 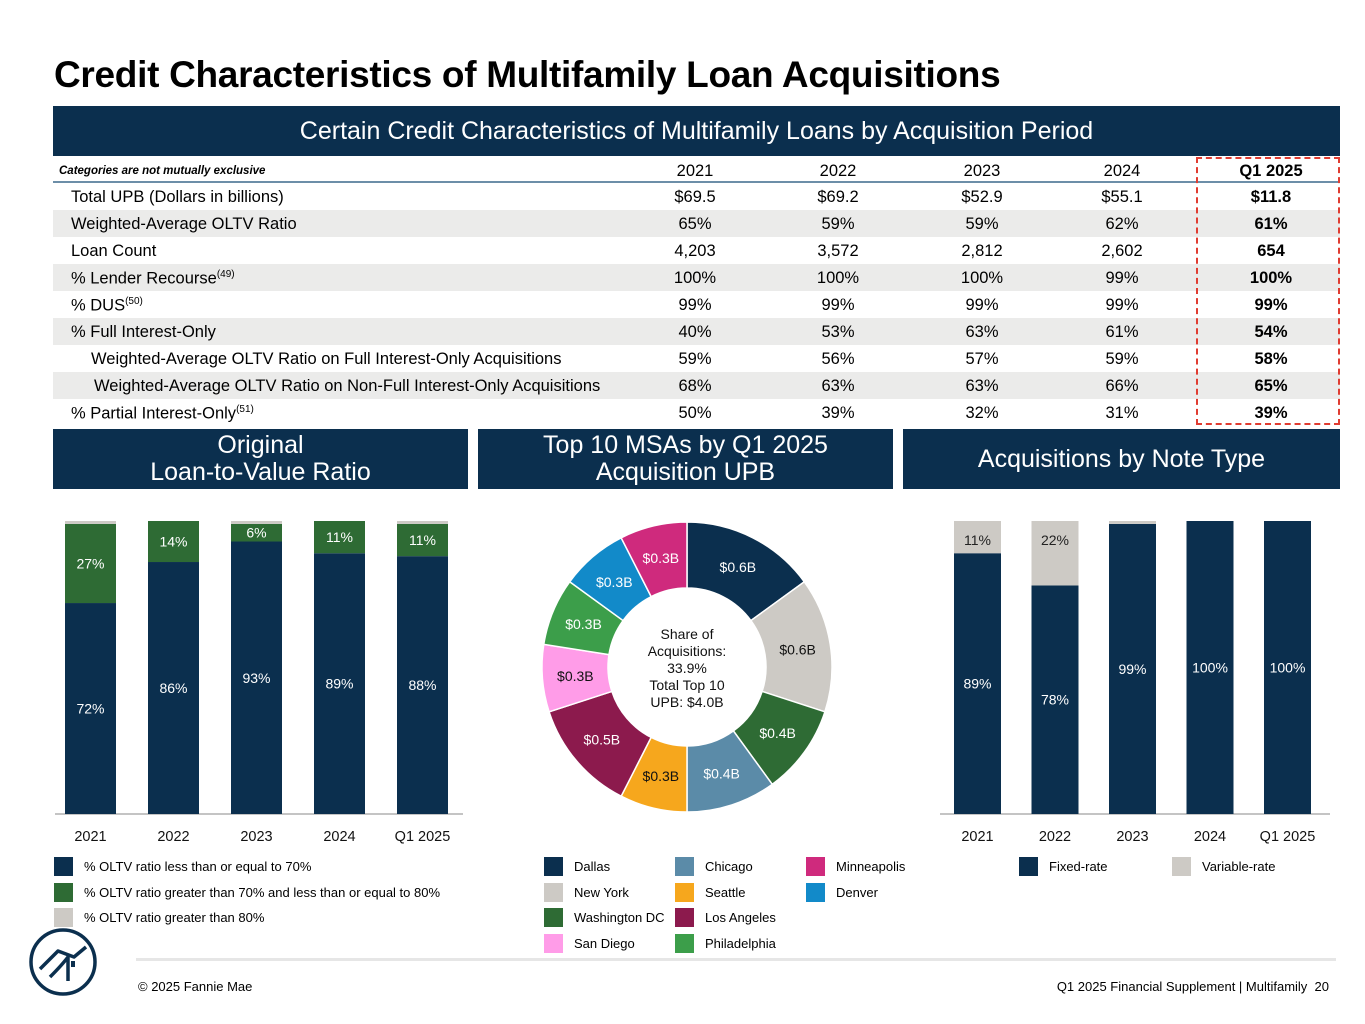 I want to click on fannie-mae-logo, so click(x=63, y=962).